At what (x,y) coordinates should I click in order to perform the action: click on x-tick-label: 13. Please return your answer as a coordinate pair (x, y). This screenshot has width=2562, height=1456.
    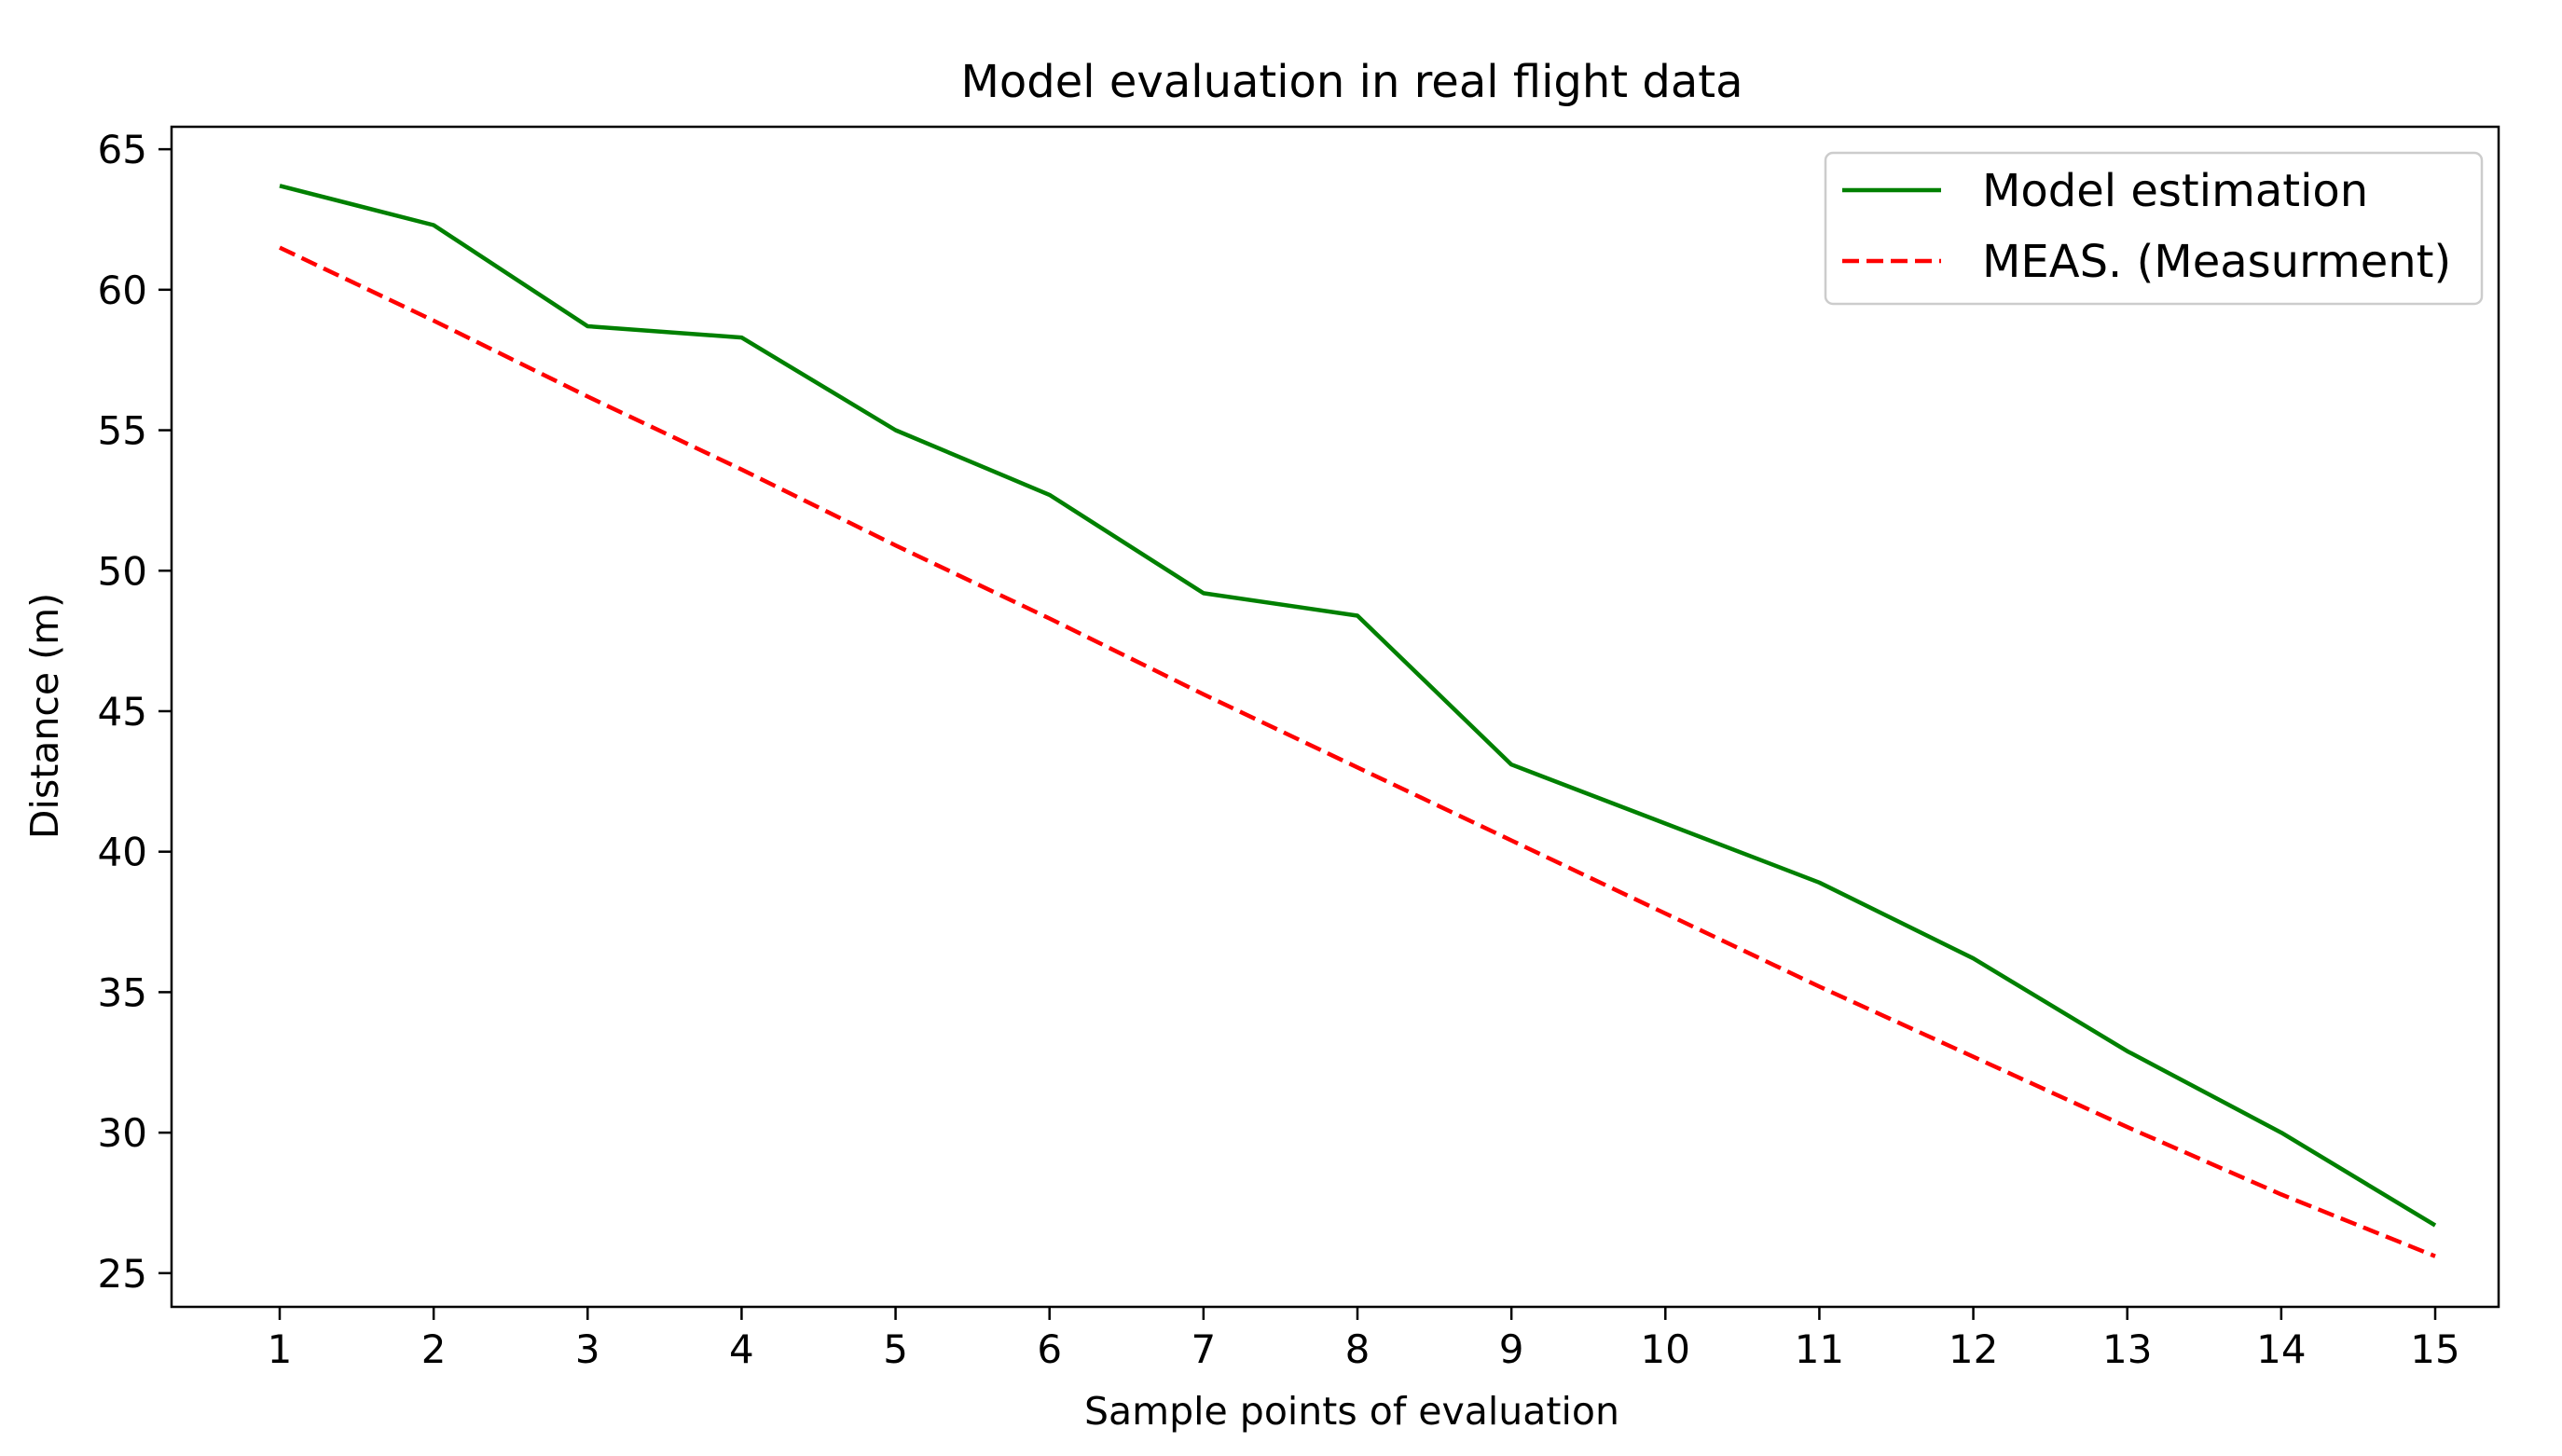
    Looking at the image, I should click on (2127, 1349).